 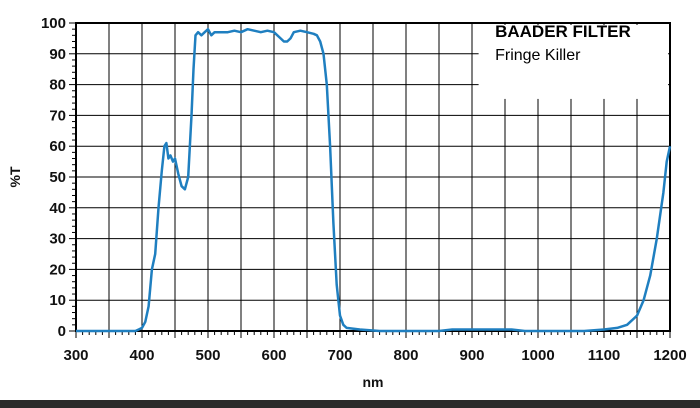 I want to click on y-tick-labels: 0 10 20 30 40 50 60 70 80 90 100, so click(x=53, y=177).